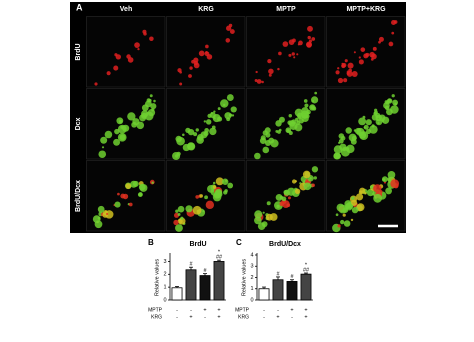 The width and height of the screenshot is (474, 342). I want to click on row-label: Dcx, so click(78, 123).